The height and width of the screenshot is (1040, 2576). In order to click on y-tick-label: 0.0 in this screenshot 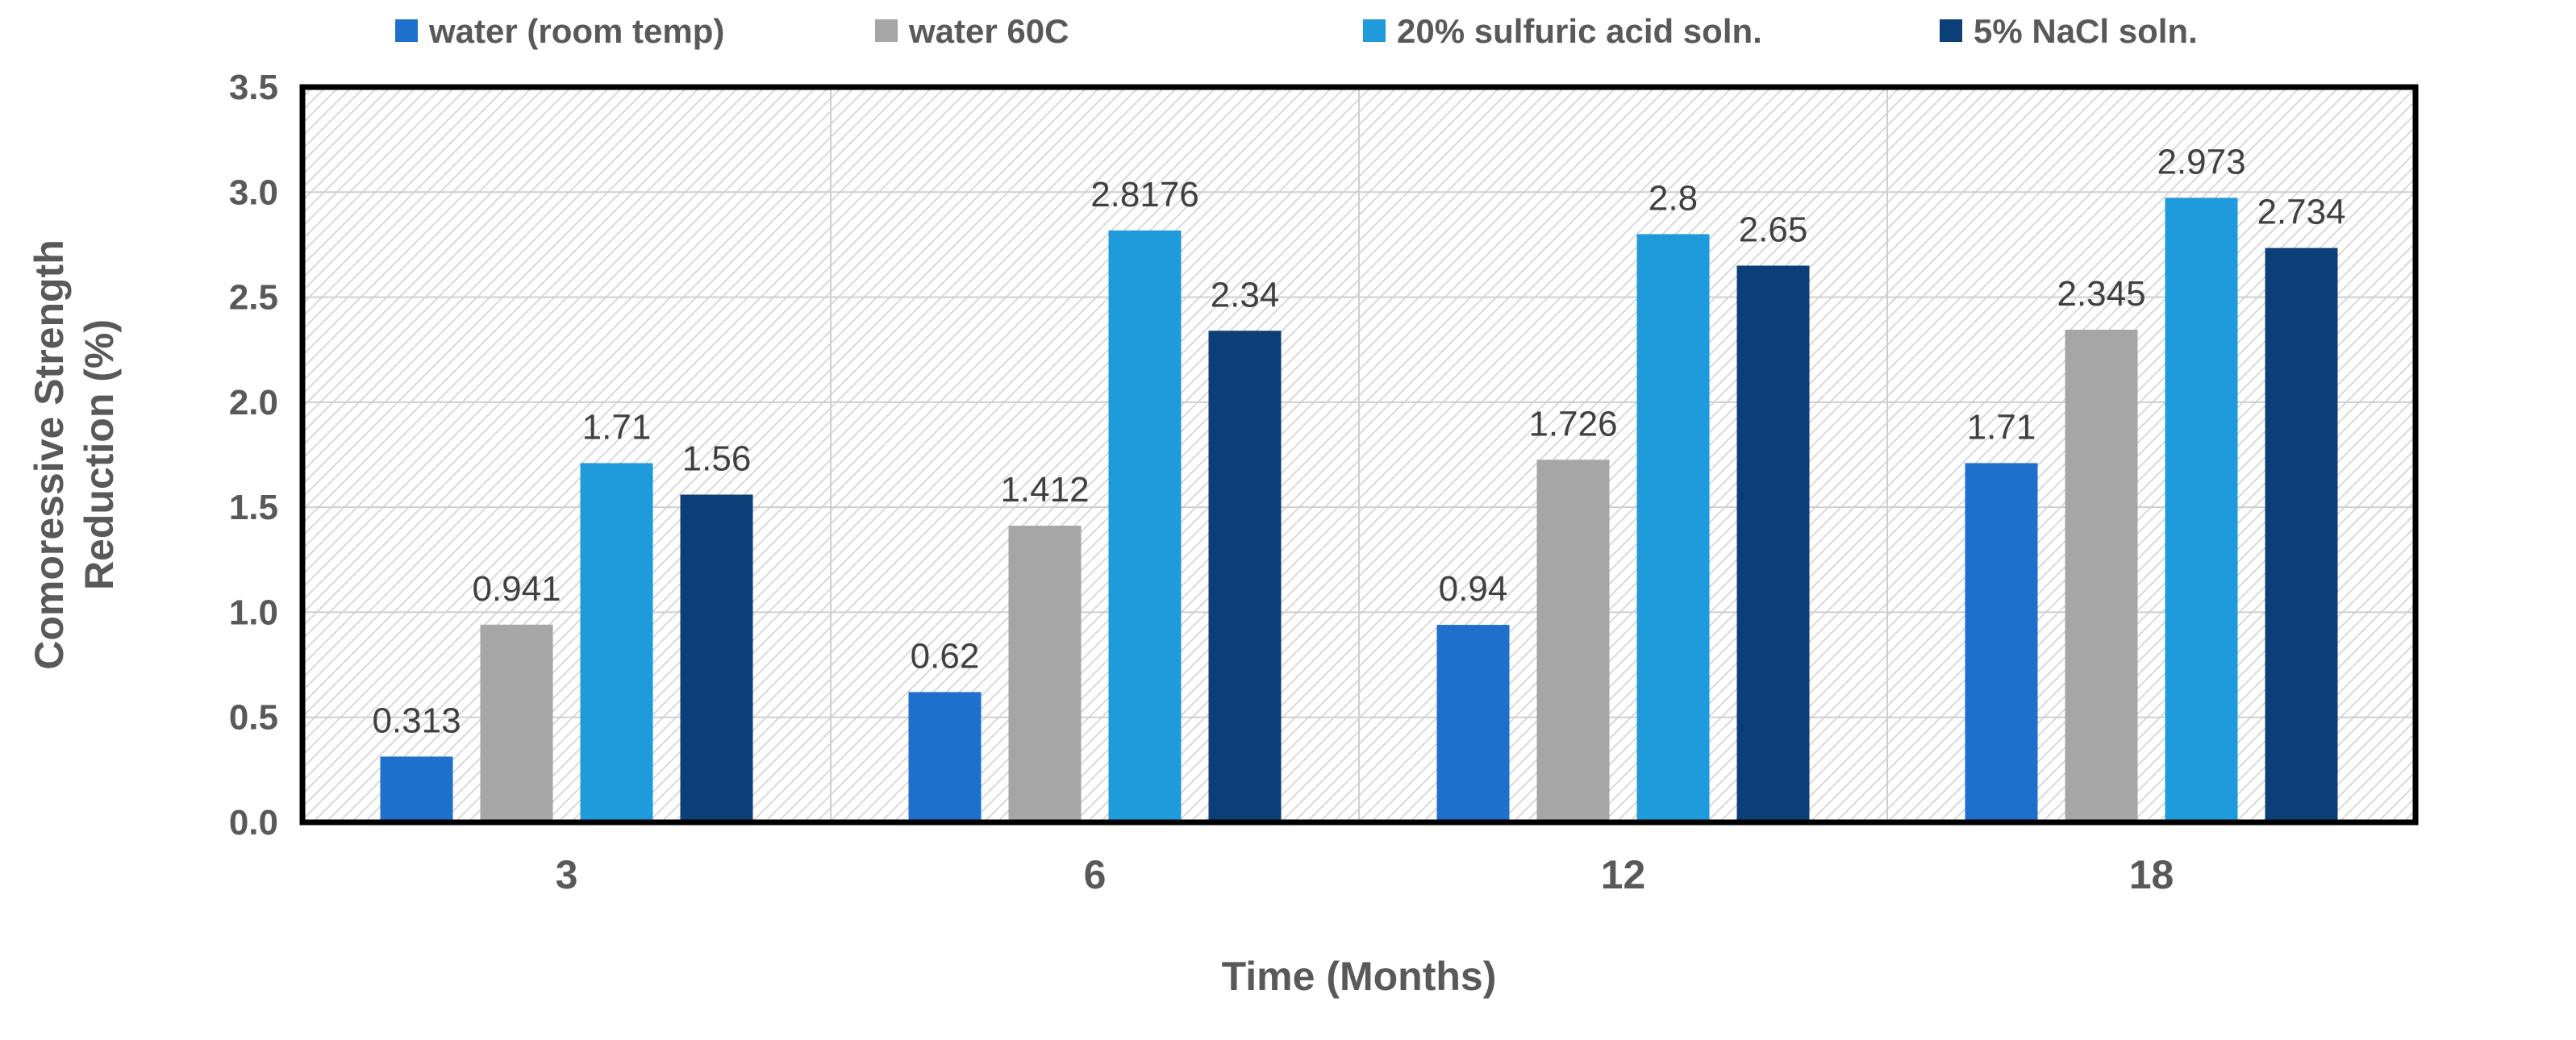, I will do `click(253, 822)`.